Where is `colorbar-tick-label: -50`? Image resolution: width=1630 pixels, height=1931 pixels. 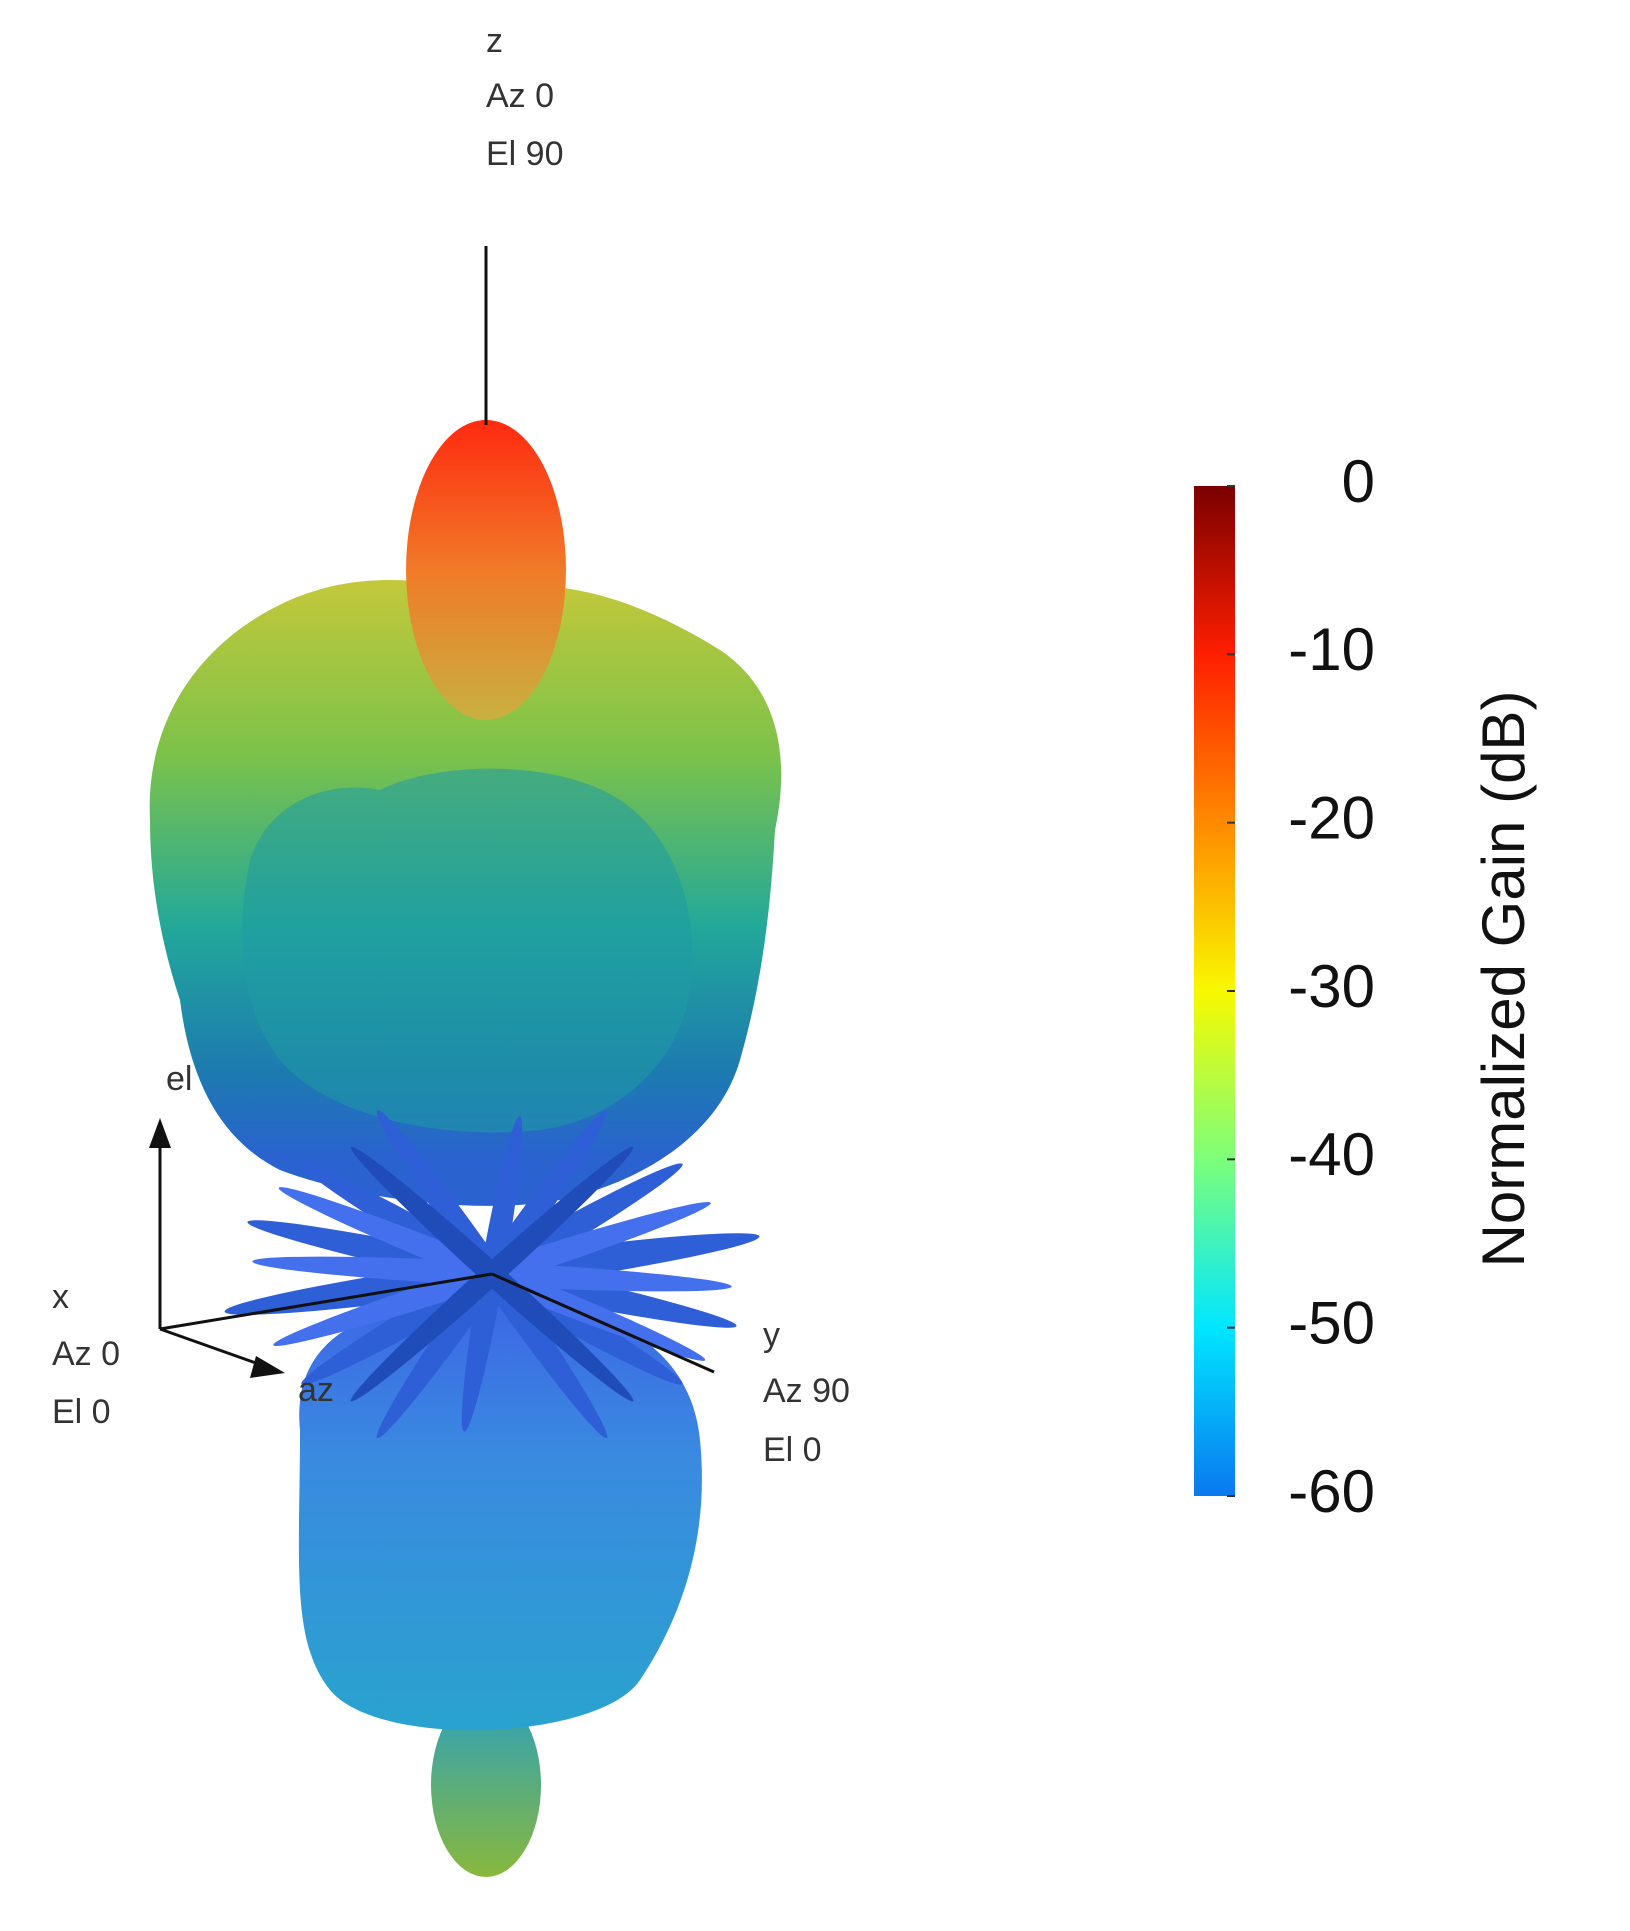 colorbar-tick-label: -50 is located at coordinates (1331, 1323).